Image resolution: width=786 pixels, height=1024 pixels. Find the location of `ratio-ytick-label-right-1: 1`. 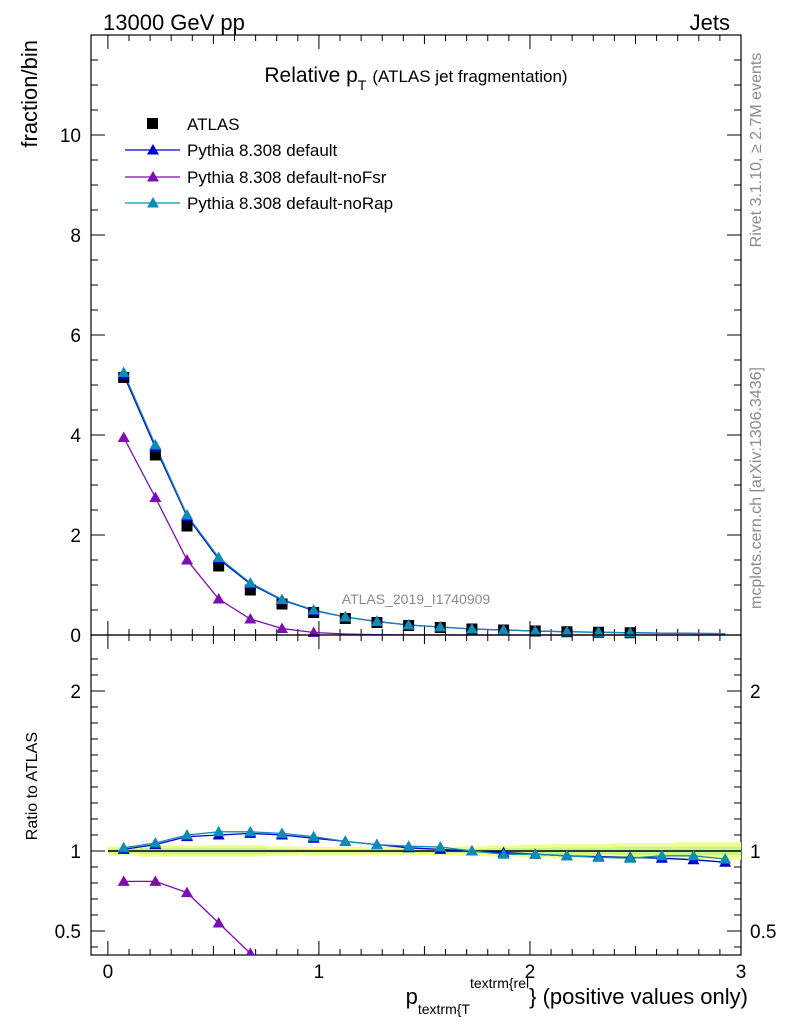

ratio-ytick-label-right-1: 1 is located at coordinates (755, 852).